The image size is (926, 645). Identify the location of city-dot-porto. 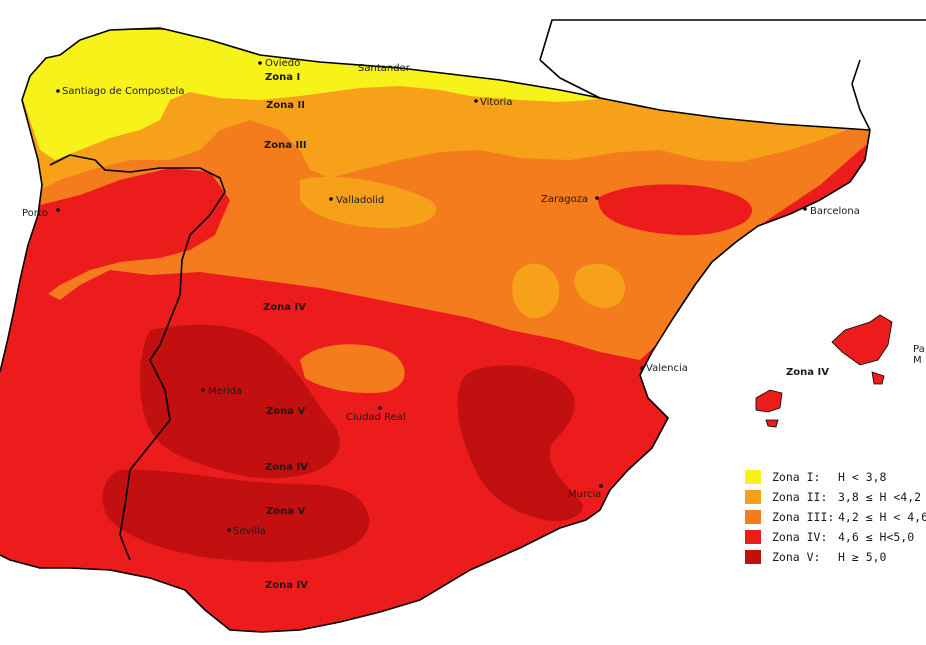
(58, 210).